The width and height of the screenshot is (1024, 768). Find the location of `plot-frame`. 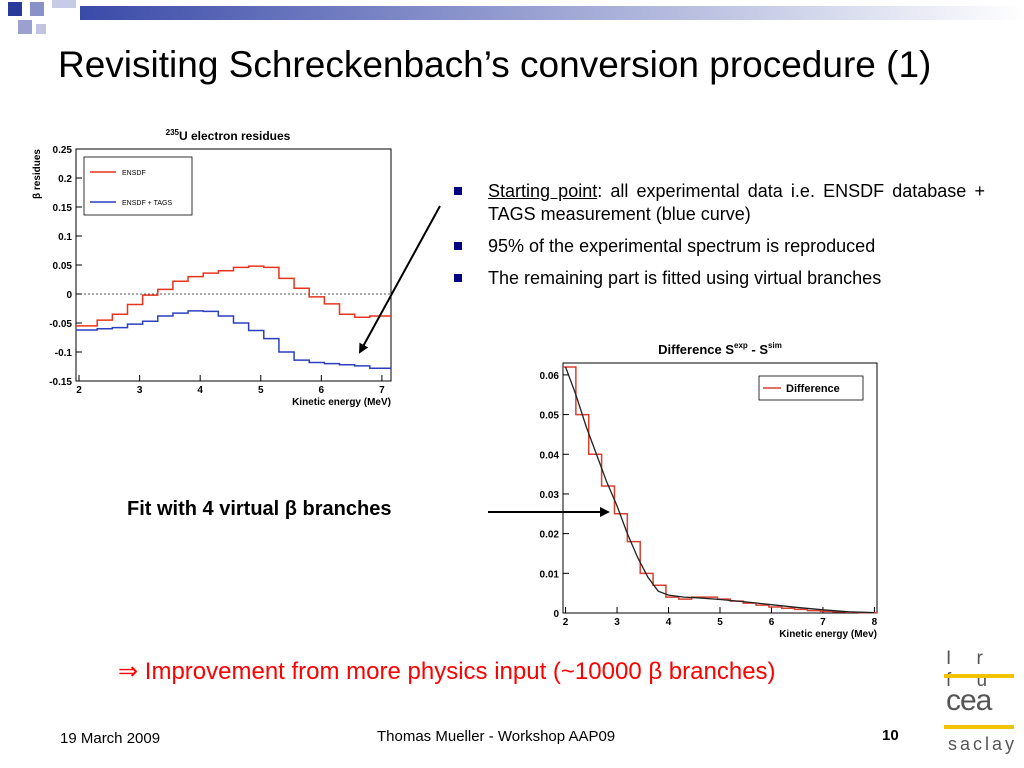

plot-frame is located at coordinates (720, 488).